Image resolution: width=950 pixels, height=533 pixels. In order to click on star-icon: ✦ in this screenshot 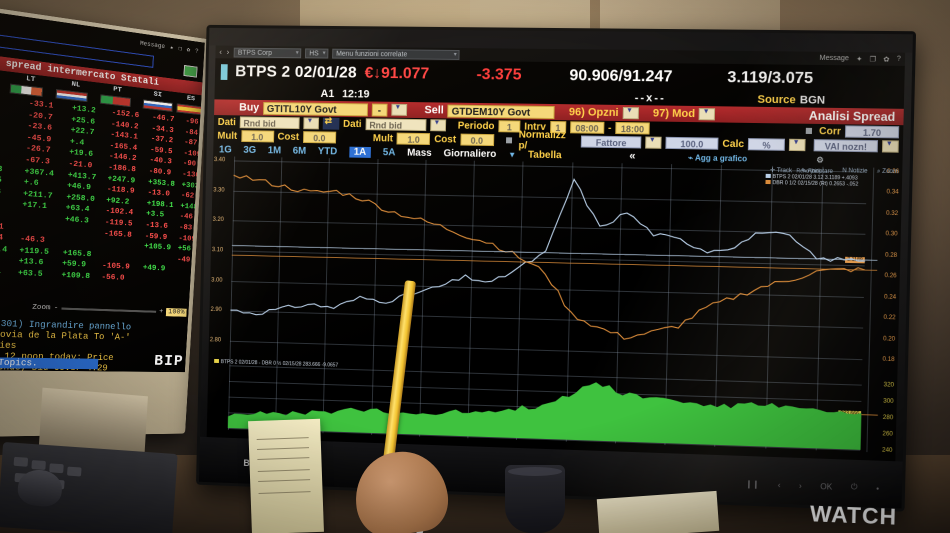, I will do `click(859, 59)`.